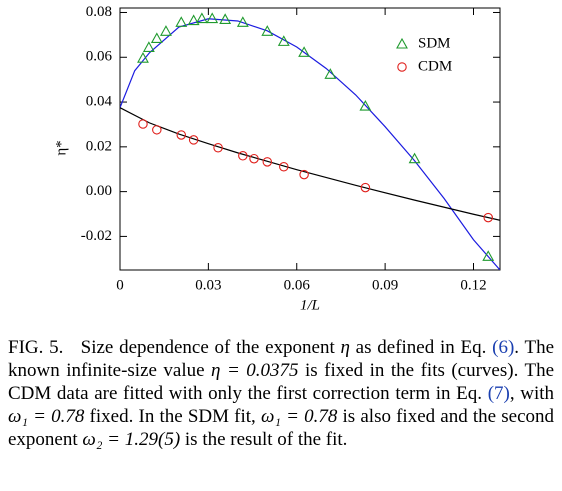  Describe the element at coordinates (421, 347) in the screenshot. I see `caption-text: as defined in Eq.` at that location.